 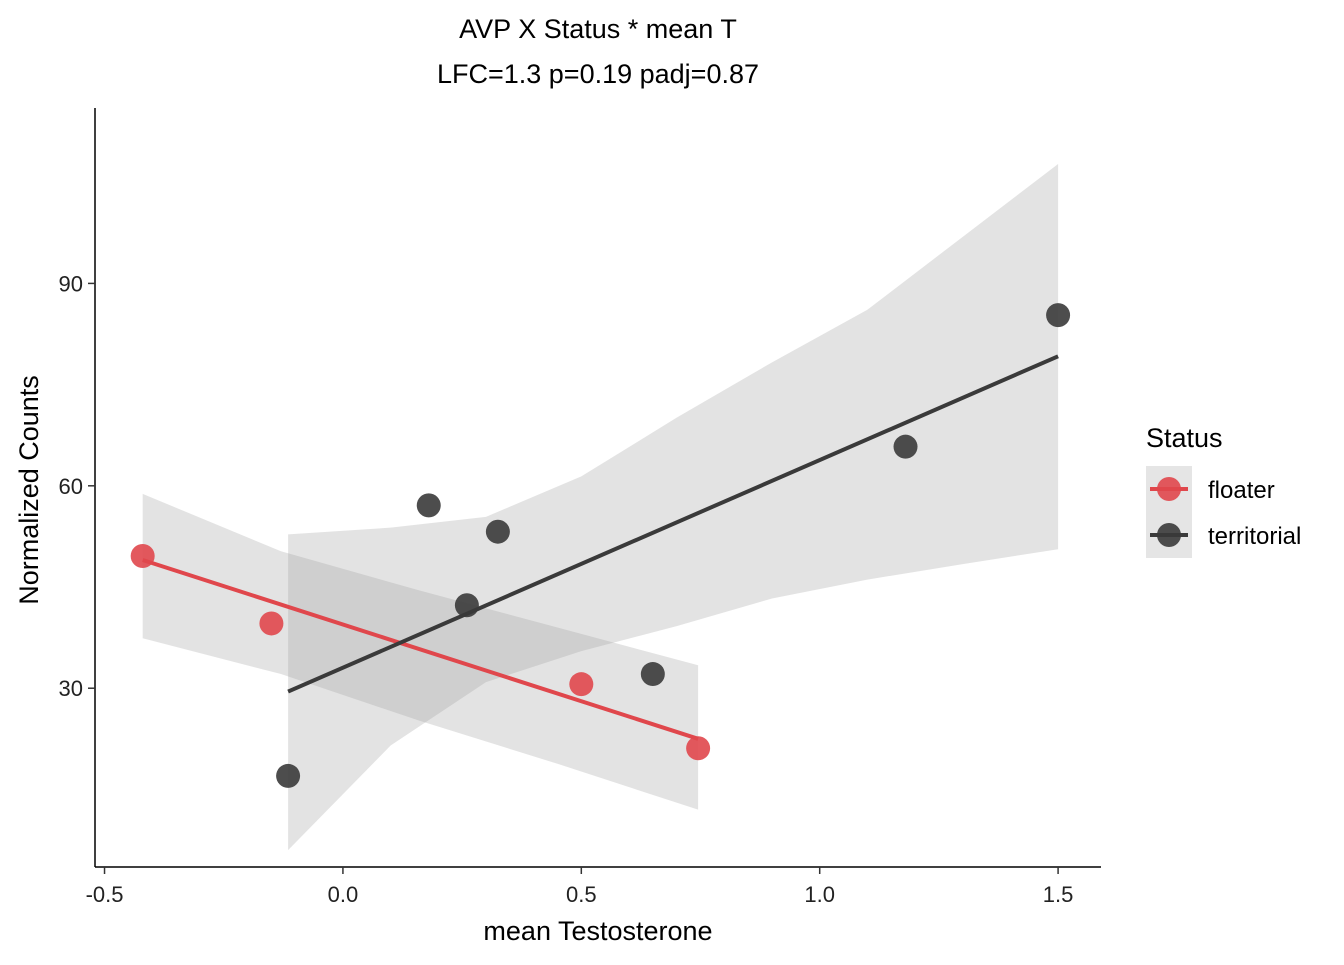 I want to click on chart-subtitle: LFC=1.3 p=0.19 padj=0.87, so click(x=598, y=74).